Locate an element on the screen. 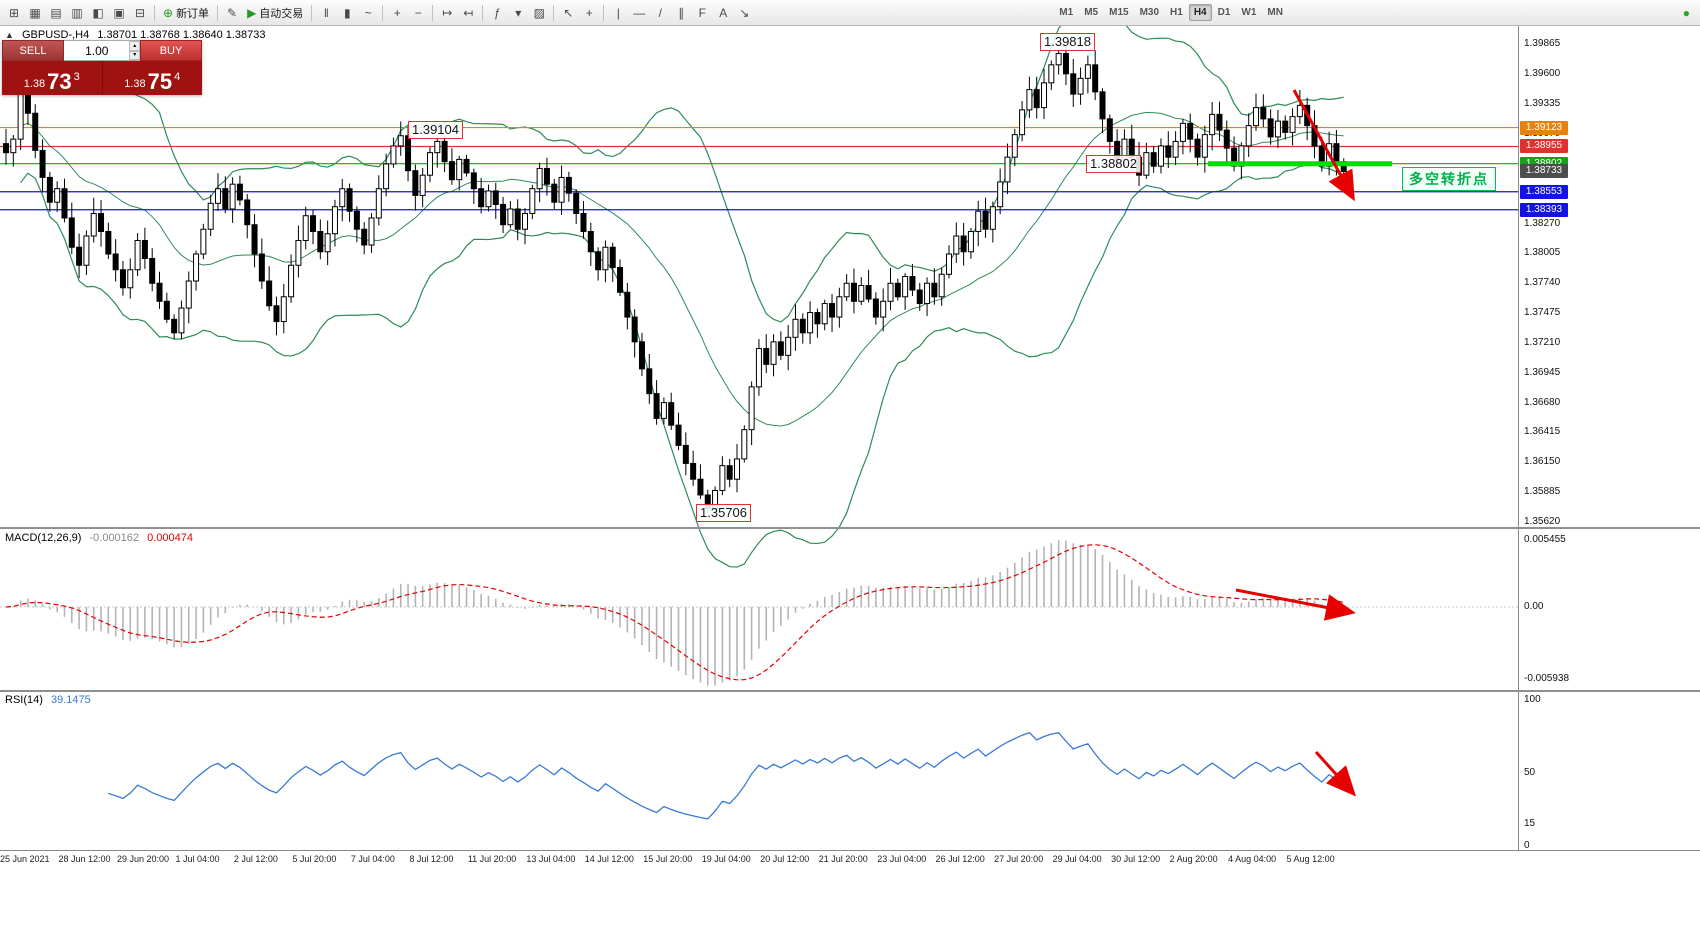  lot-size-field: ▴ ▾ is located at coordinates (102, 50).